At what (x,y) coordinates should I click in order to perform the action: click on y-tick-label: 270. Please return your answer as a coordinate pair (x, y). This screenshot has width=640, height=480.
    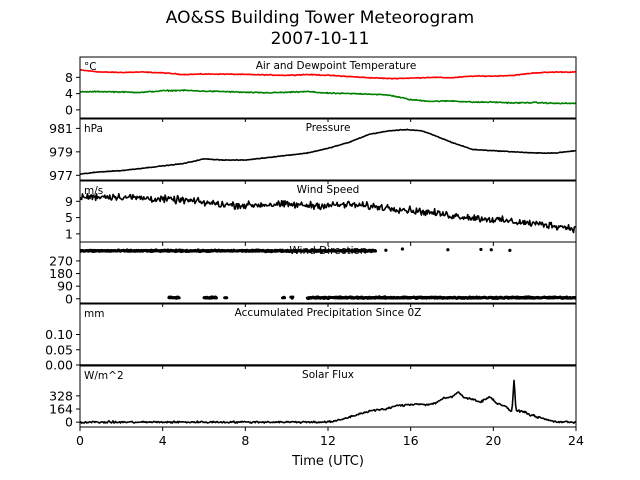
    Looking at the image, I should click on (61, 260).